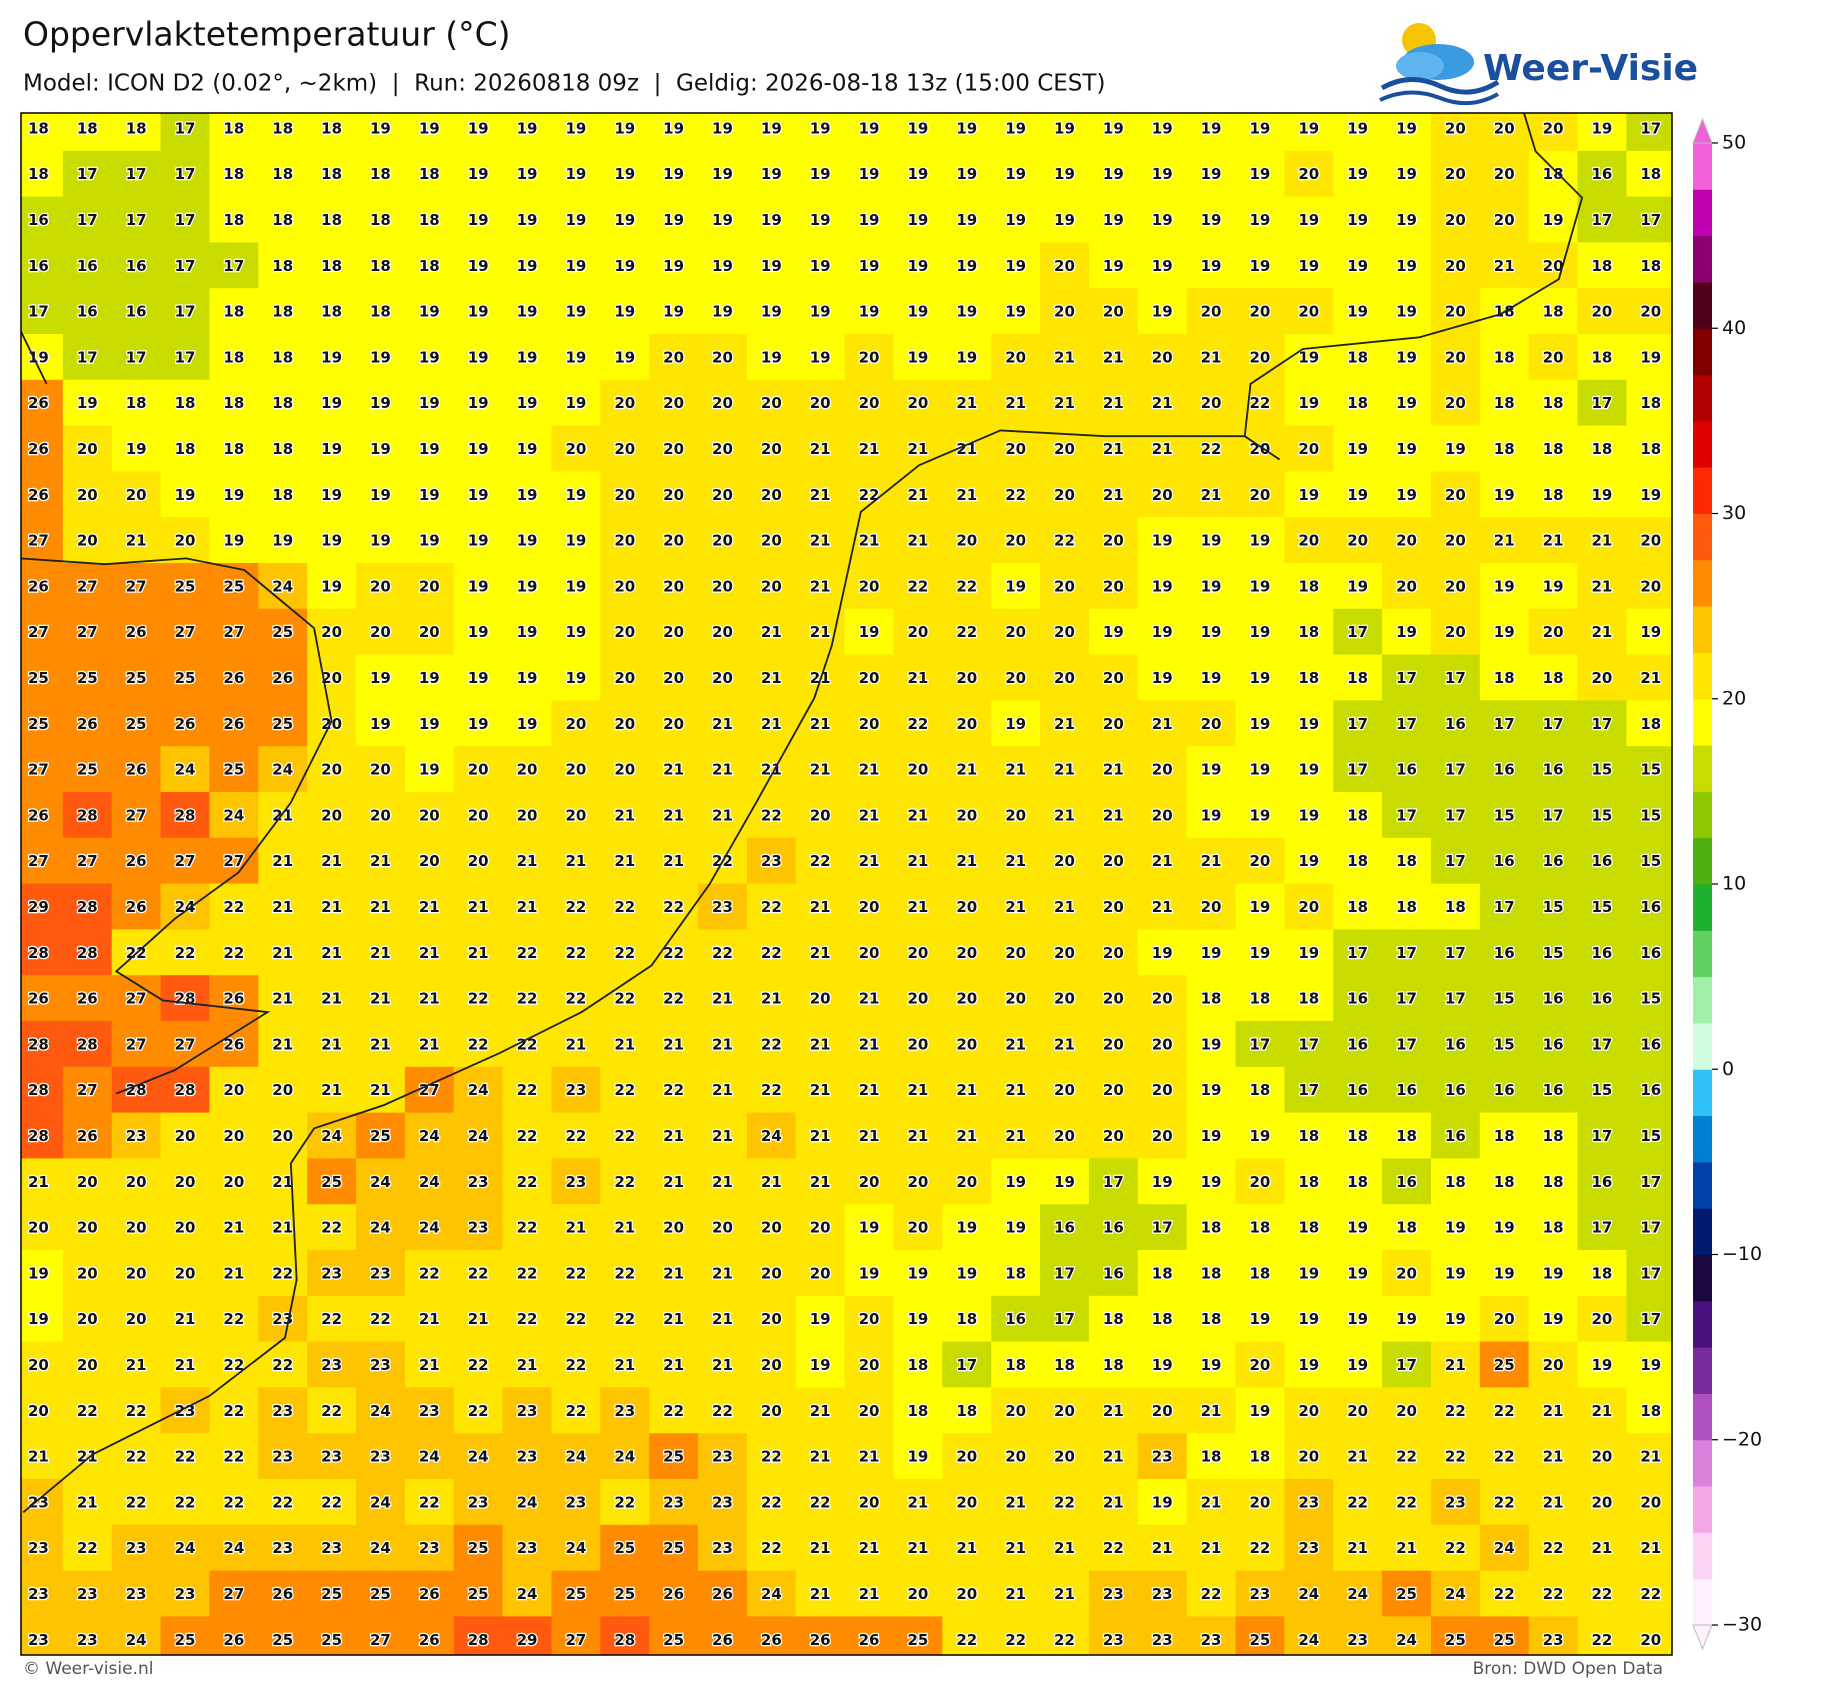 Image resolution: width=1824 pixels, height=1681 pixels. I want to click on cell-value: 17, so click(1650, 1319).